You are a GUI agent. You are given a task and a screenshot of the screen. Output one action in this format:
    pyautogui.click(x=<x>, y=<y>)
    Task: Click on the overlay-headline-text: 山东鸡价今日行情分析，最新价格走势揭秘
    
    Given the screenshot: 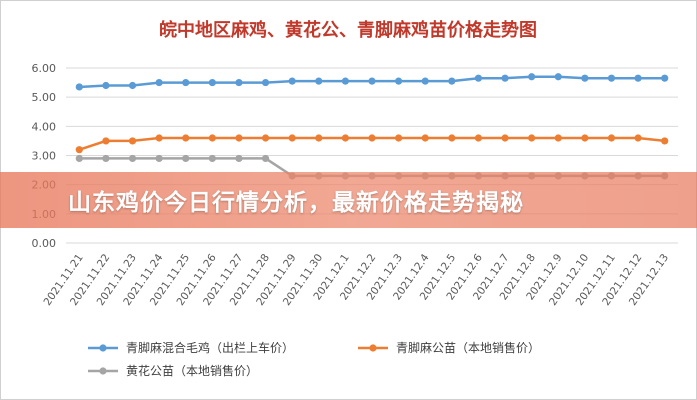 What is the action you would take?
    pyautogui.click(x=296, y=203)
    